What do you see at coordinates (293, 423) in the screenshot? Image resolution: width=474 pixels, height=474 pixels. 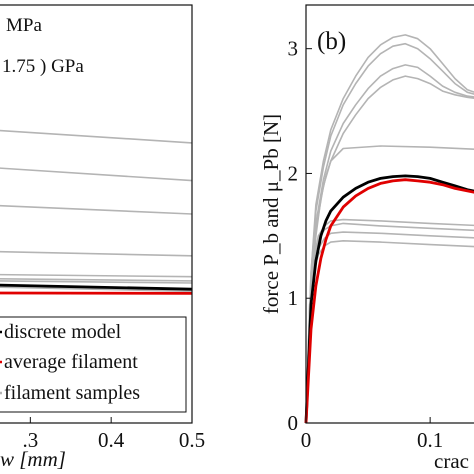 I see `panel-b-ytick-label: 0` at bounding box center [293, 423].